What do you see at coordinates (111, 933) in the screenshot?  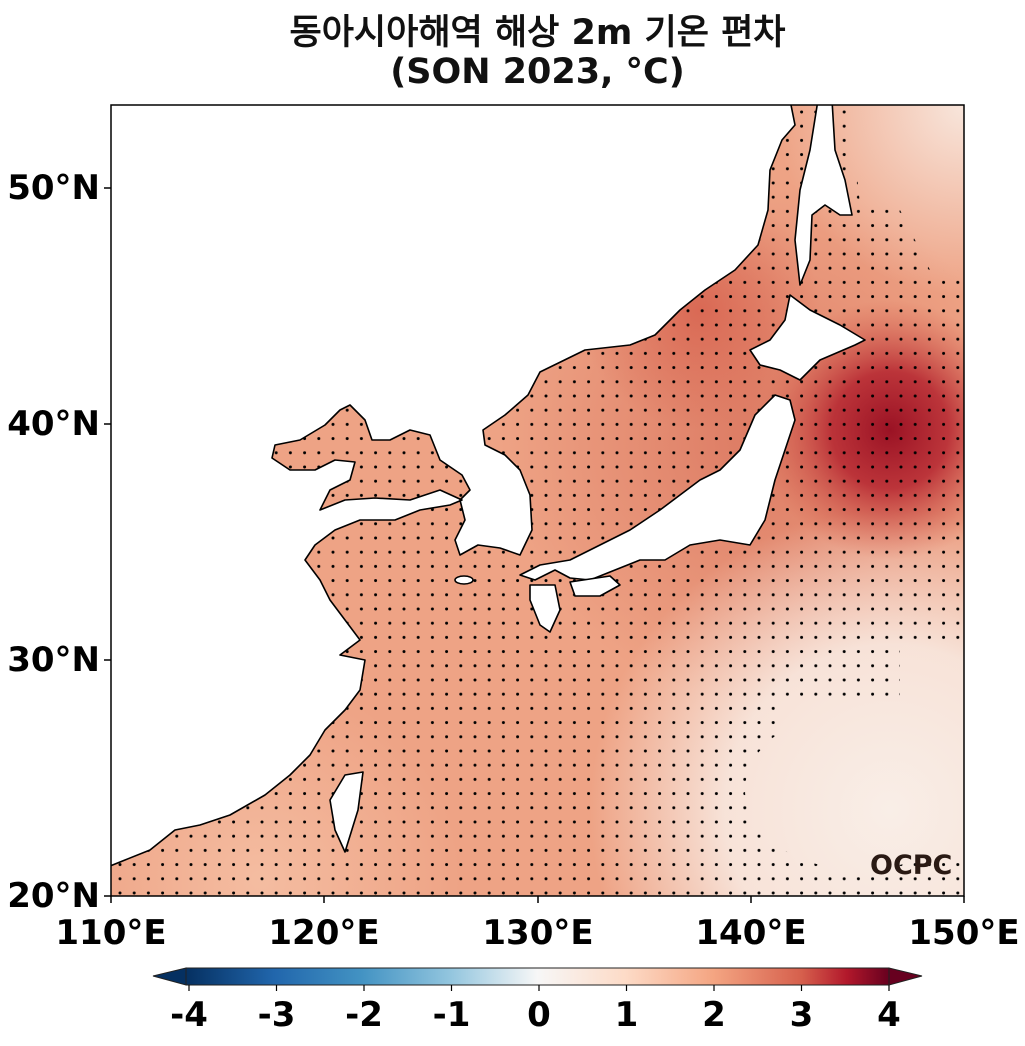 I see `lon-label-110e: 110°E` at bounding box center [111, 933].